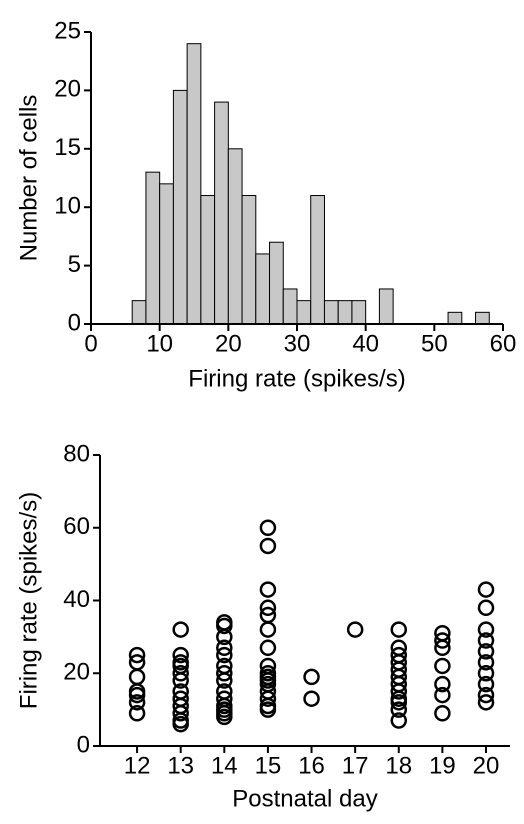  What do you see at coordinates (67, 206) in the screenshot?
I see `y-tick-label: 10` at bounding box center [67, 206].